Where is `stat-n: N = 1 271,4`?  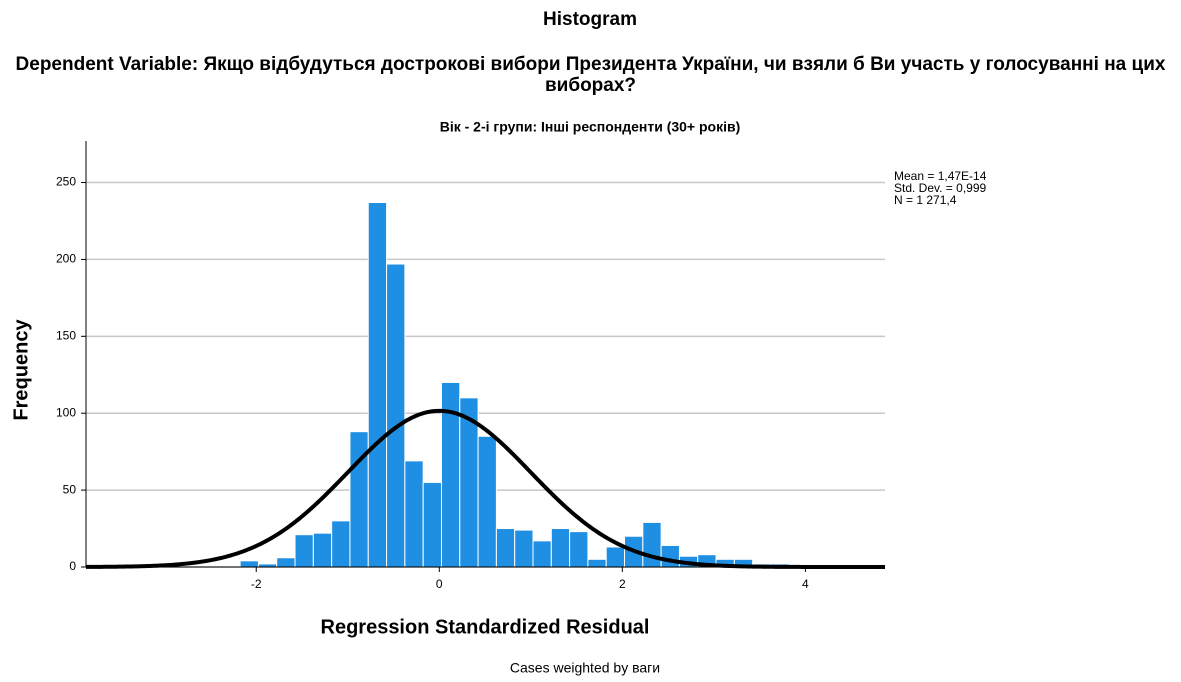
stat-n: N = 1 271,4 is located at coordinates (925, 200).